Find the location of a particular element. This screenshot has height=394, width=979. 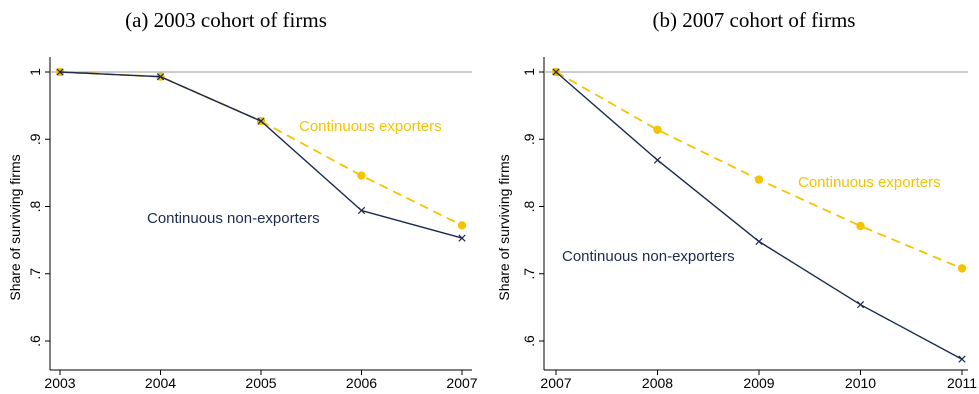

x-tick-label: 2008 is located at coordinates (657, 383).